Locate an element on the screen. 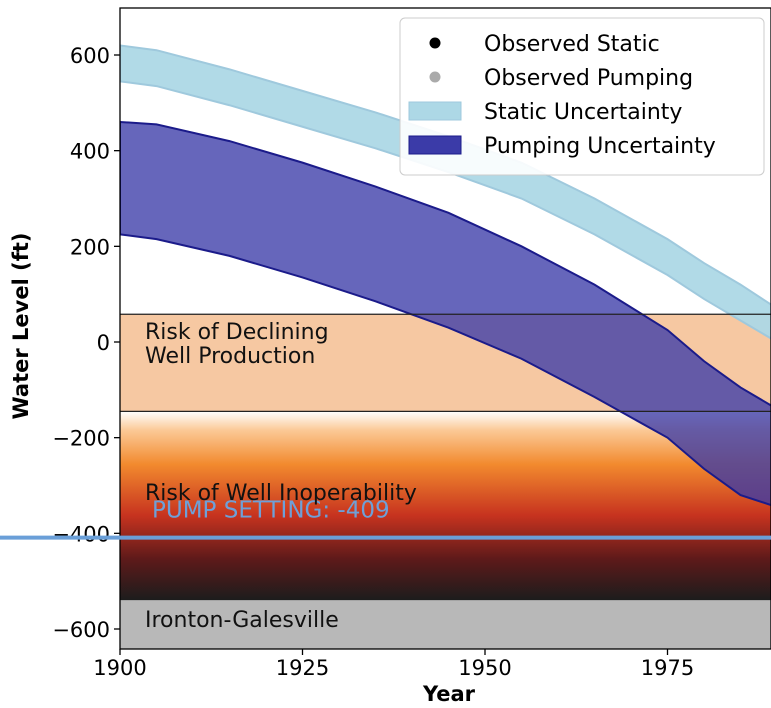  pump-setting-label: PUMP SETTING: -409 is located at coordinates (271, 511).